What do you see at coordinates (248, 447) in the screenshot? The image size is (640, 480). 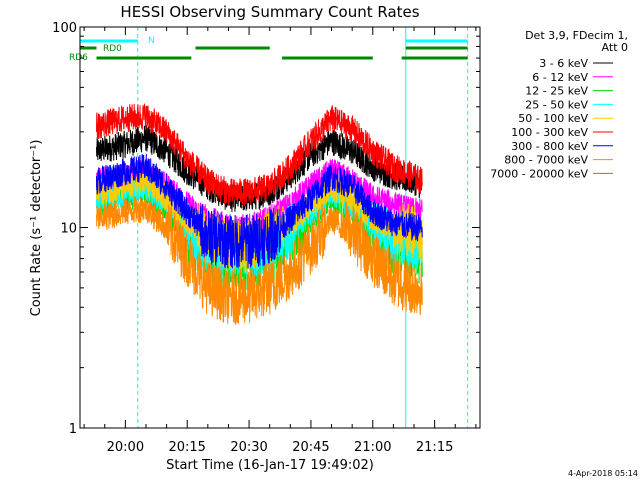 I see `x-tick-label: 20:30` at bounding box center [248, 447].